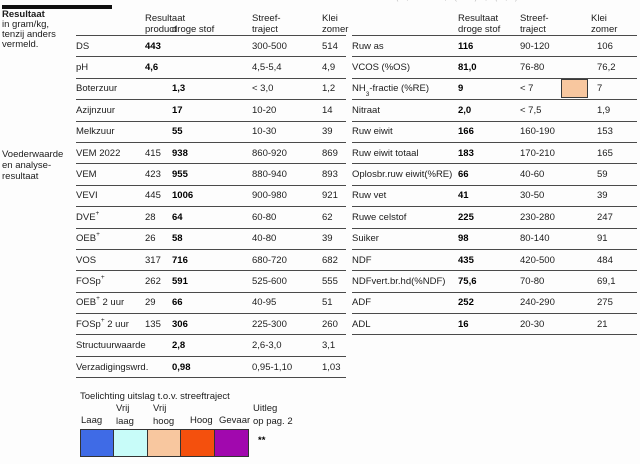  I want to click on row-label: VCOS (%OS), so click(381, 68).